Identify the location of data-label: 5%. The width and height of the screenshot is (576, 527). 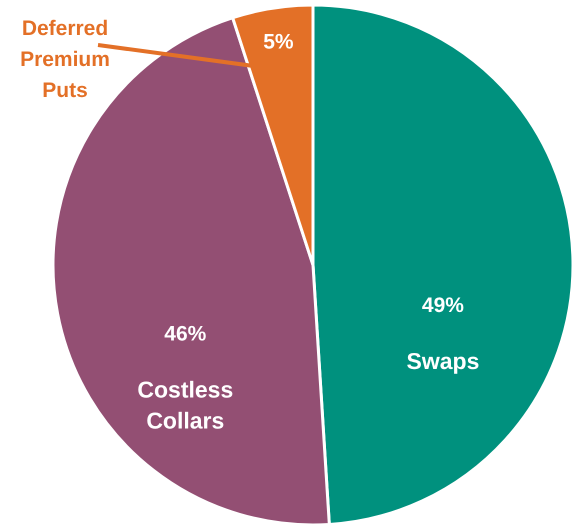
(278, 42).